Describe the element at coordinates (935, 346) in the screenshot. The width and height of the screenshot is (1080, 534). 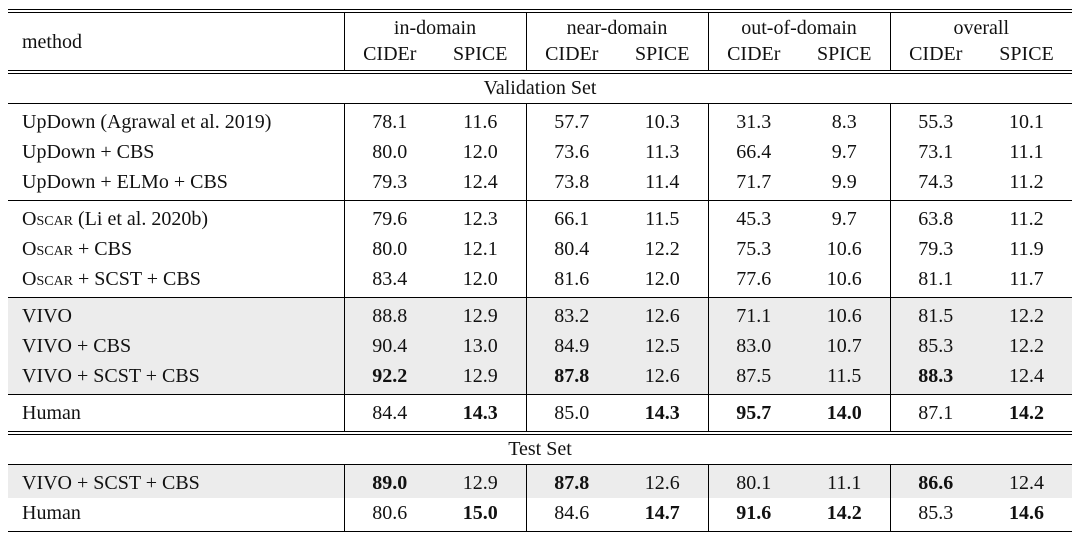
I see `metric-cell: 85.3` at that location.